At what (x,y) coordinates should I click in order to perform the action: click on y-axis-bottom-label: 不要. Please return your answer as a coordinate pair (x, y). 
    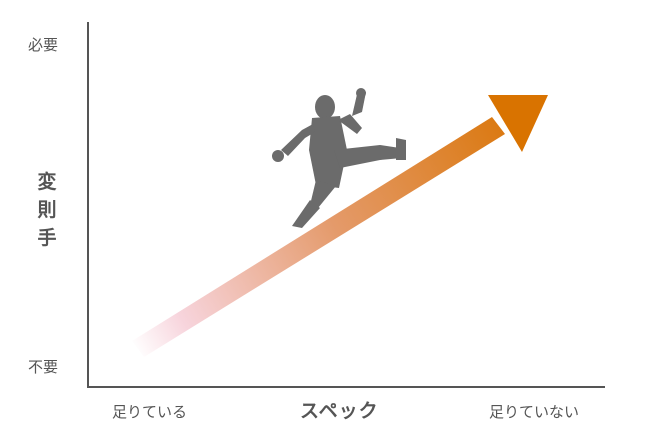
    Looking at the image, I should click on (43, 367).